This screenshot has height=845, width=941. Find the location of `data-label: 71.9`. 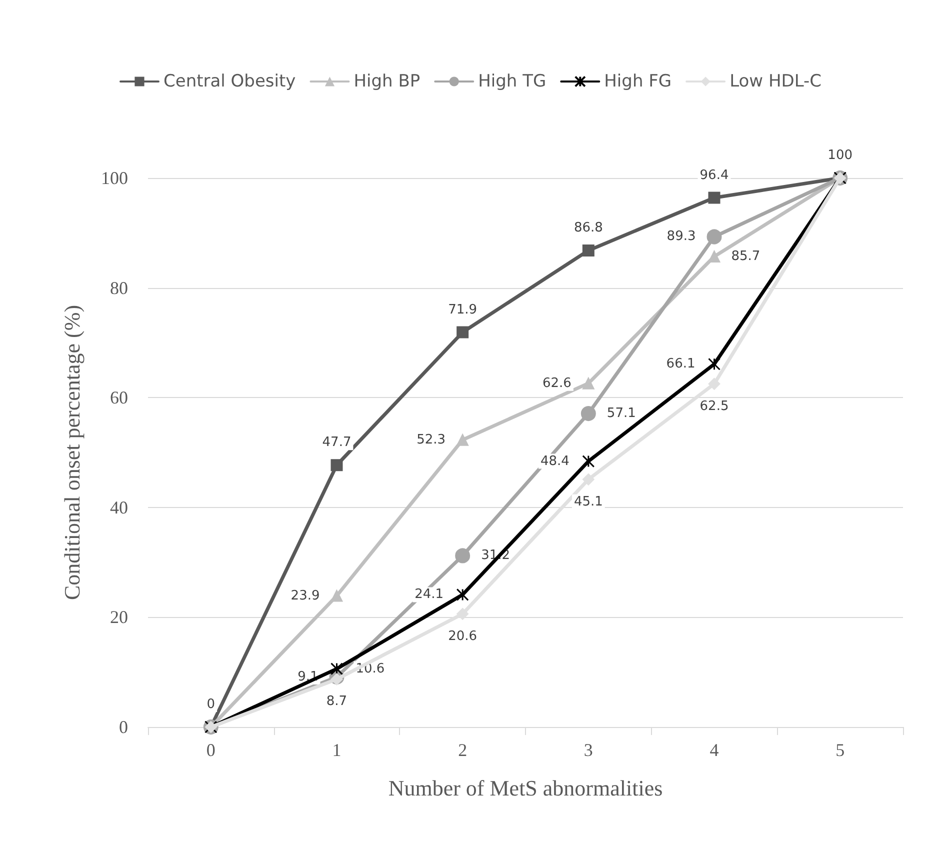

data-label: 71.9 is located at coordinates (463, 310).